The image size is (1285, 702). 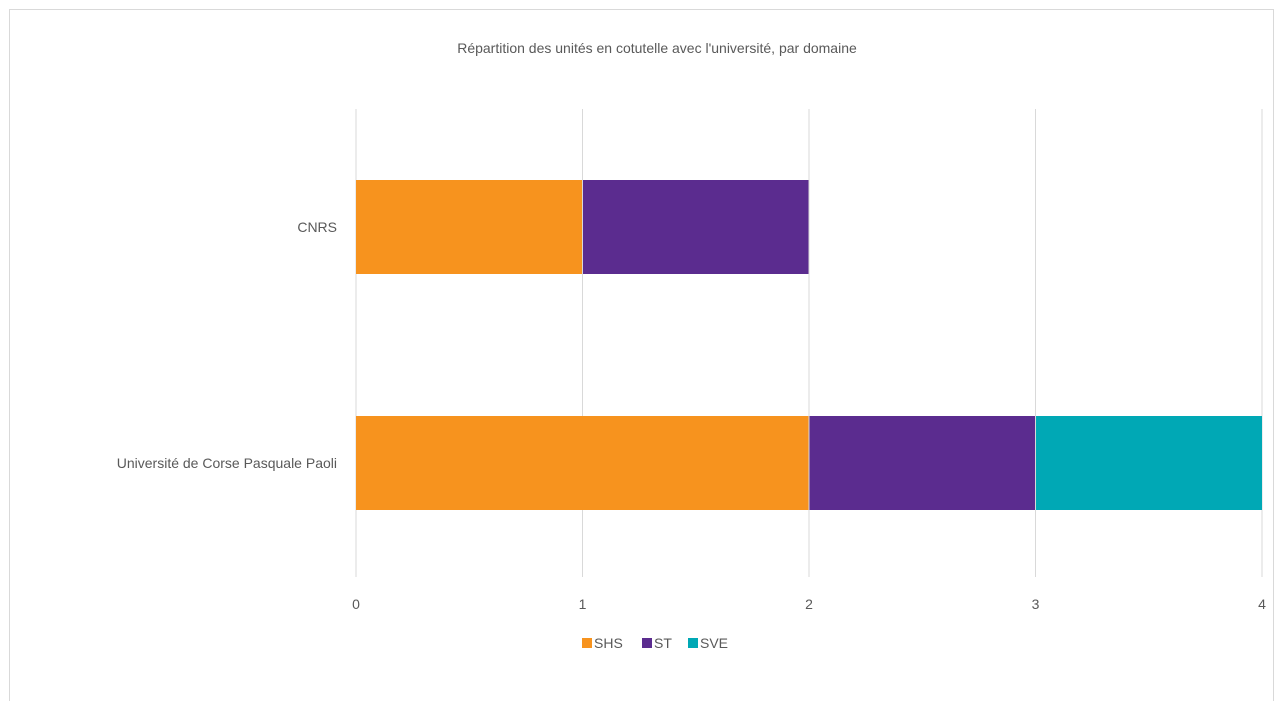 What do you see at coordinates (227, 345) in the screenshot?
I see `category-labels: CNRS Université de Corse Pasquale Paoli` at bounding box center [227, 345].